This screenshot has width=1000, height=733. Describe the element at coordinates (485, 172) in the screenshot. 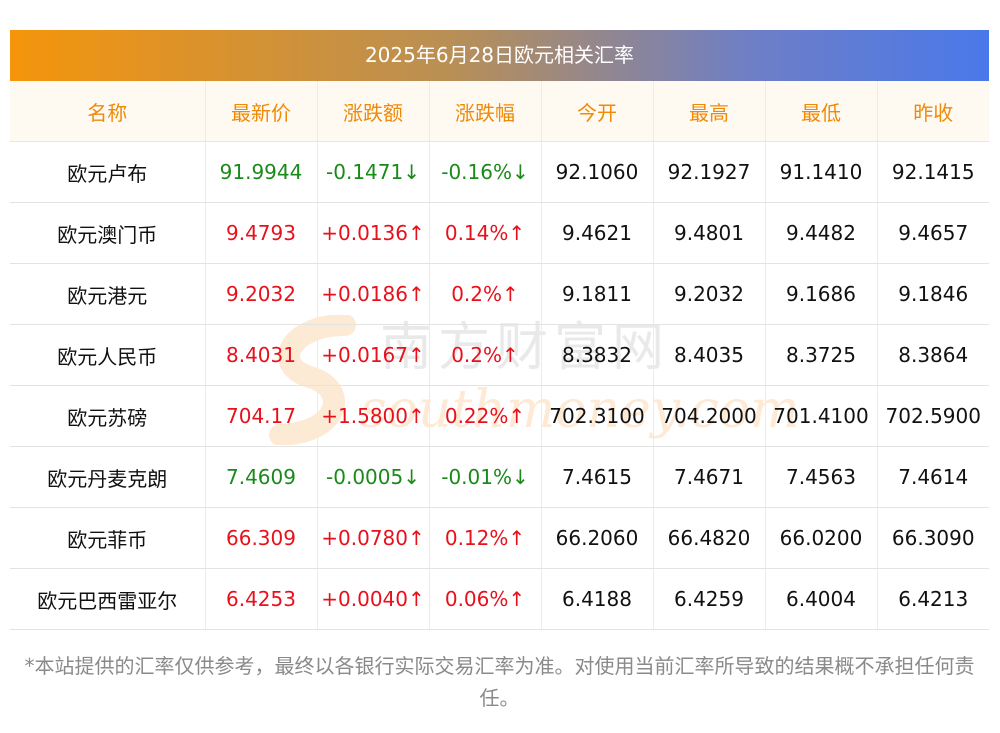

I see `cell-pct: -0.16%↓` at that location.